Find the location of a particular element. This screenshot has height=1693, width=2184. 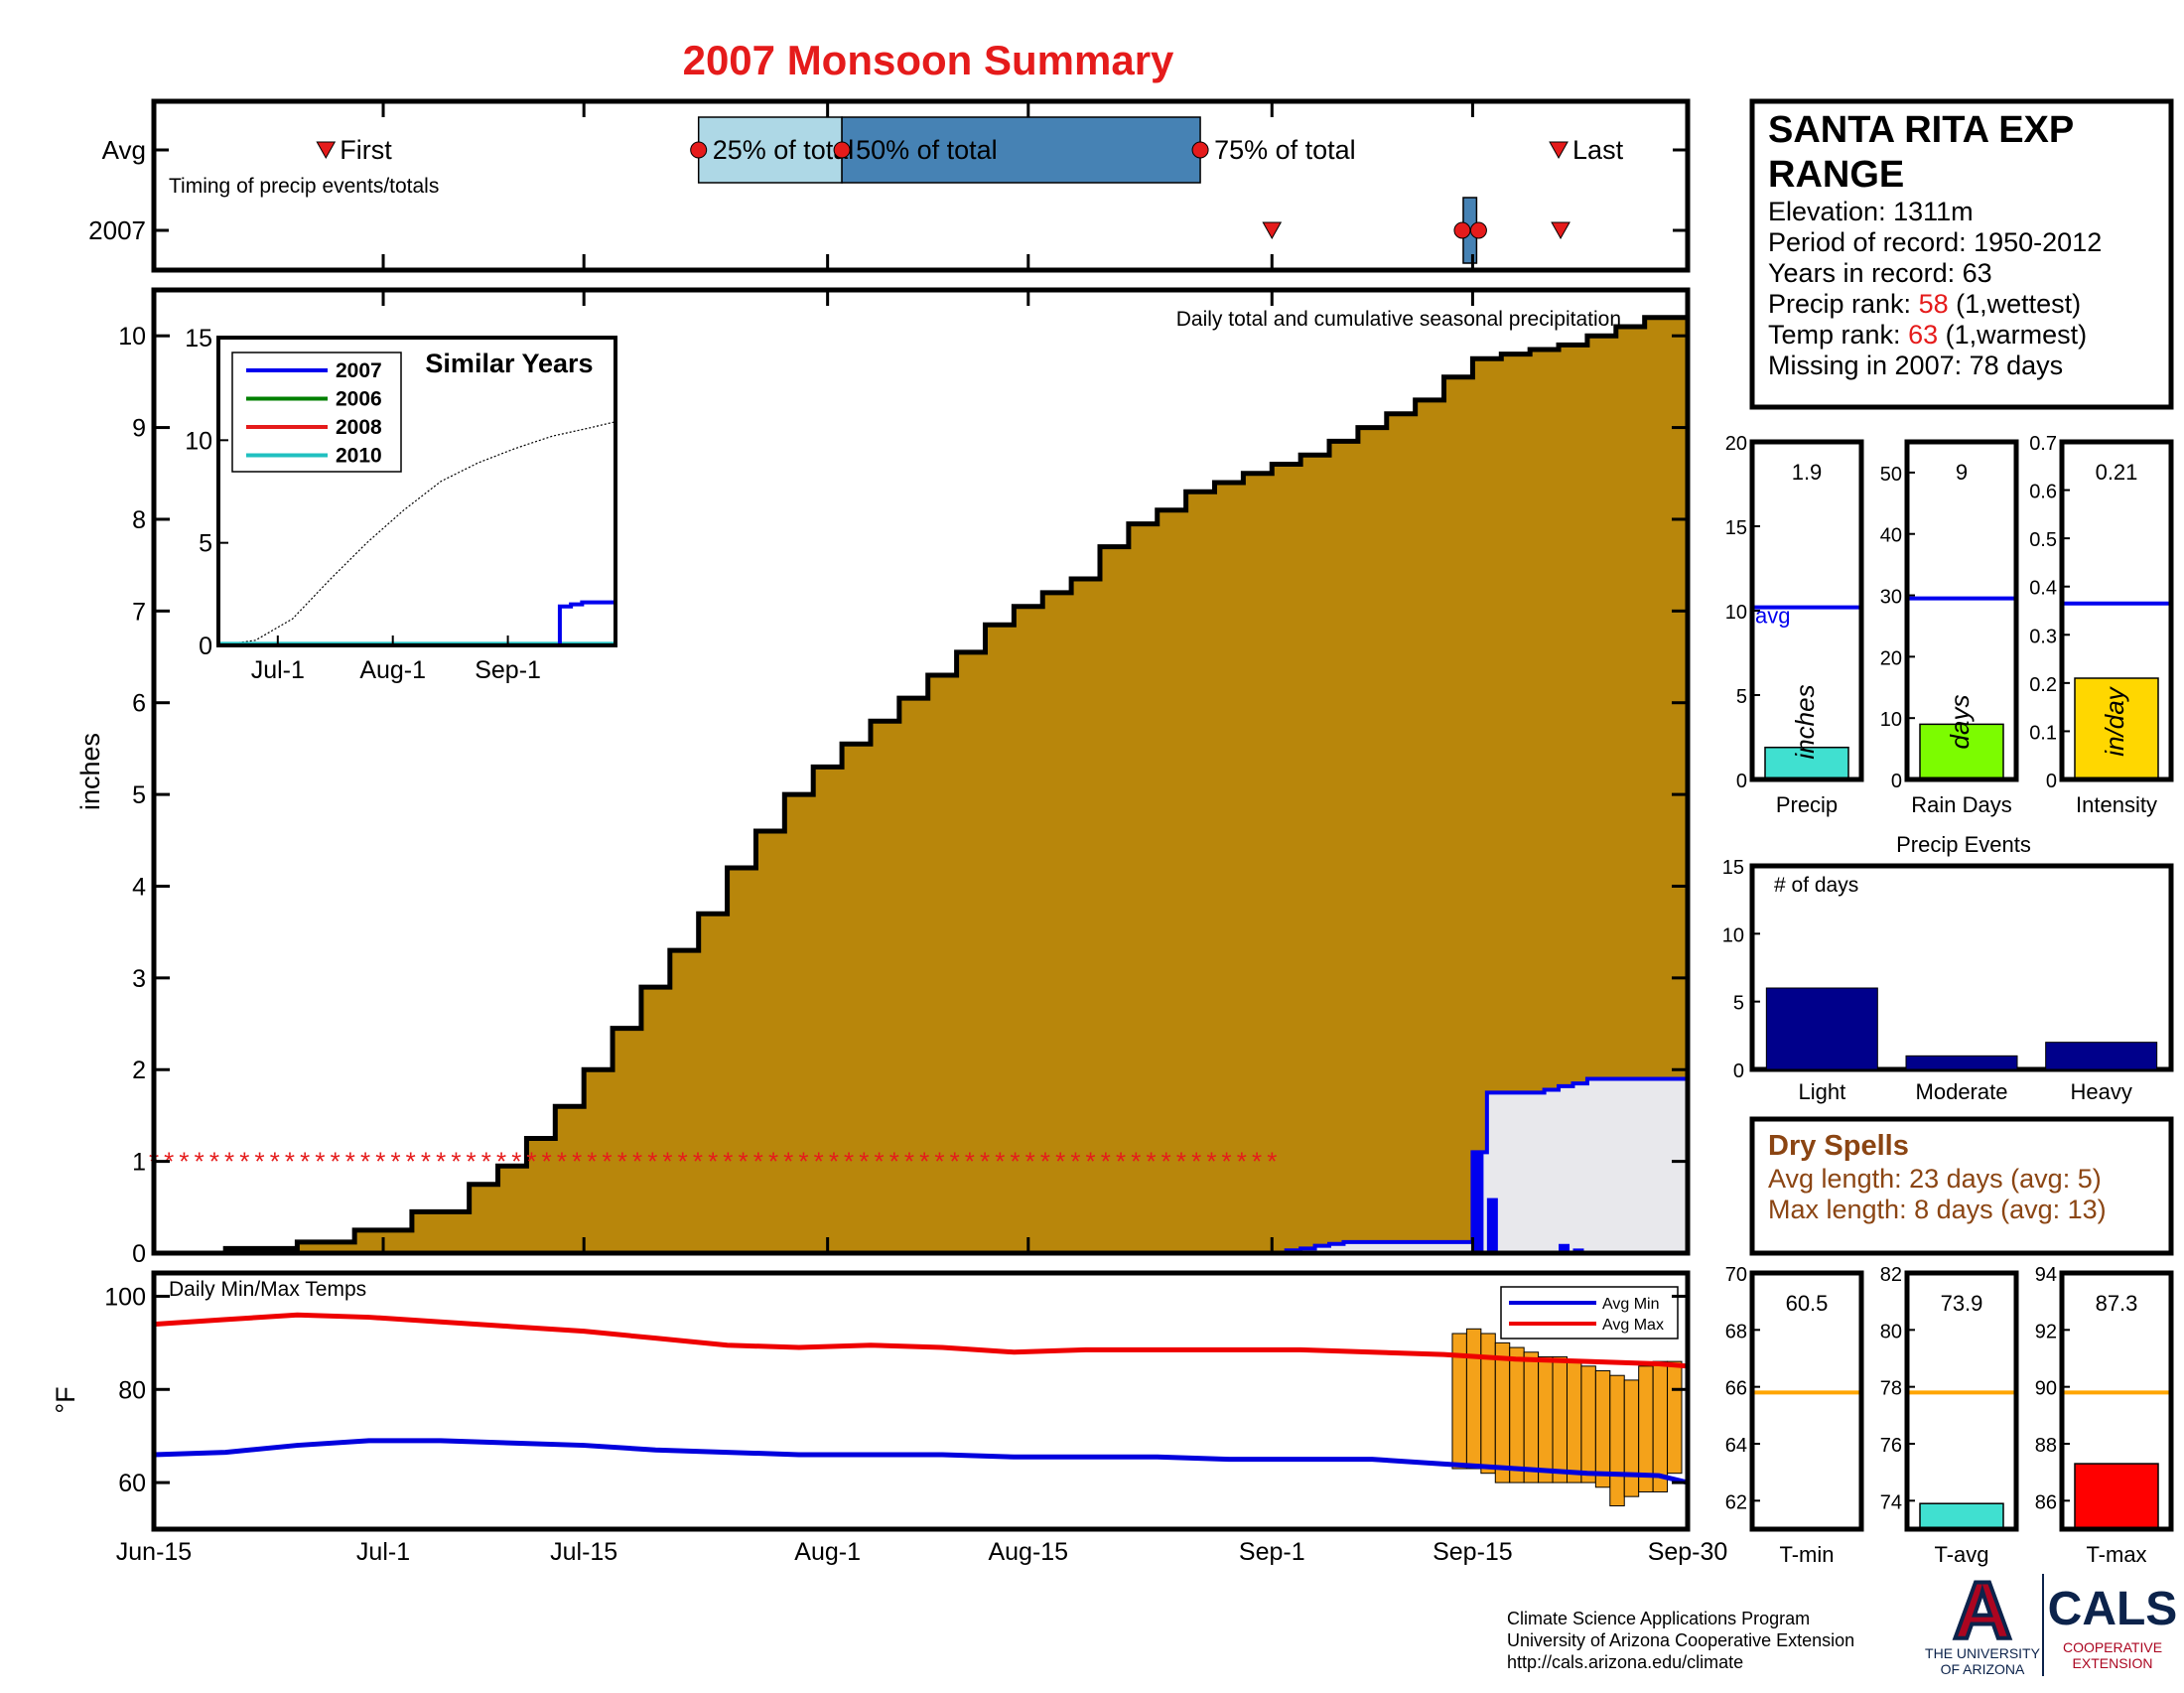

temp-rank-label: Temp rank: is located at coordinates (1838, 335).